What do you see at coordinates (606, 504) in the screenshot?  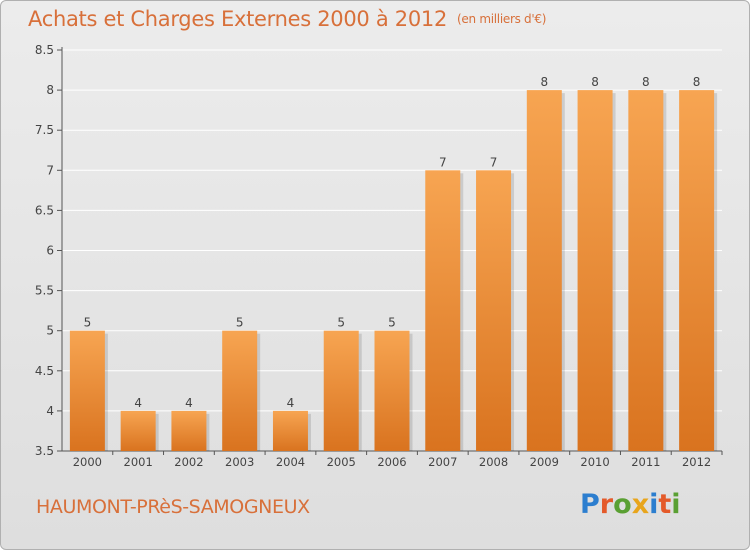 I see `logo-letter: r` at bounding box center [606, 504].